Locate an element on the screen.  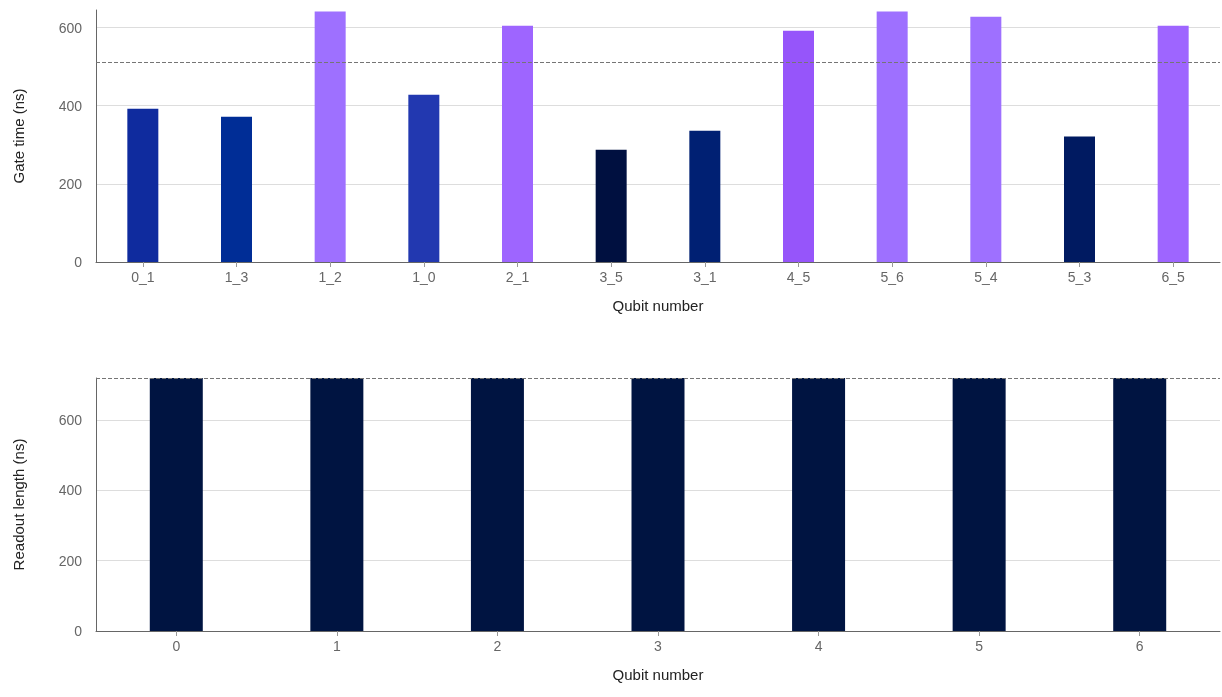
x-tick-label: 3 is located at coordinates (658, 646).